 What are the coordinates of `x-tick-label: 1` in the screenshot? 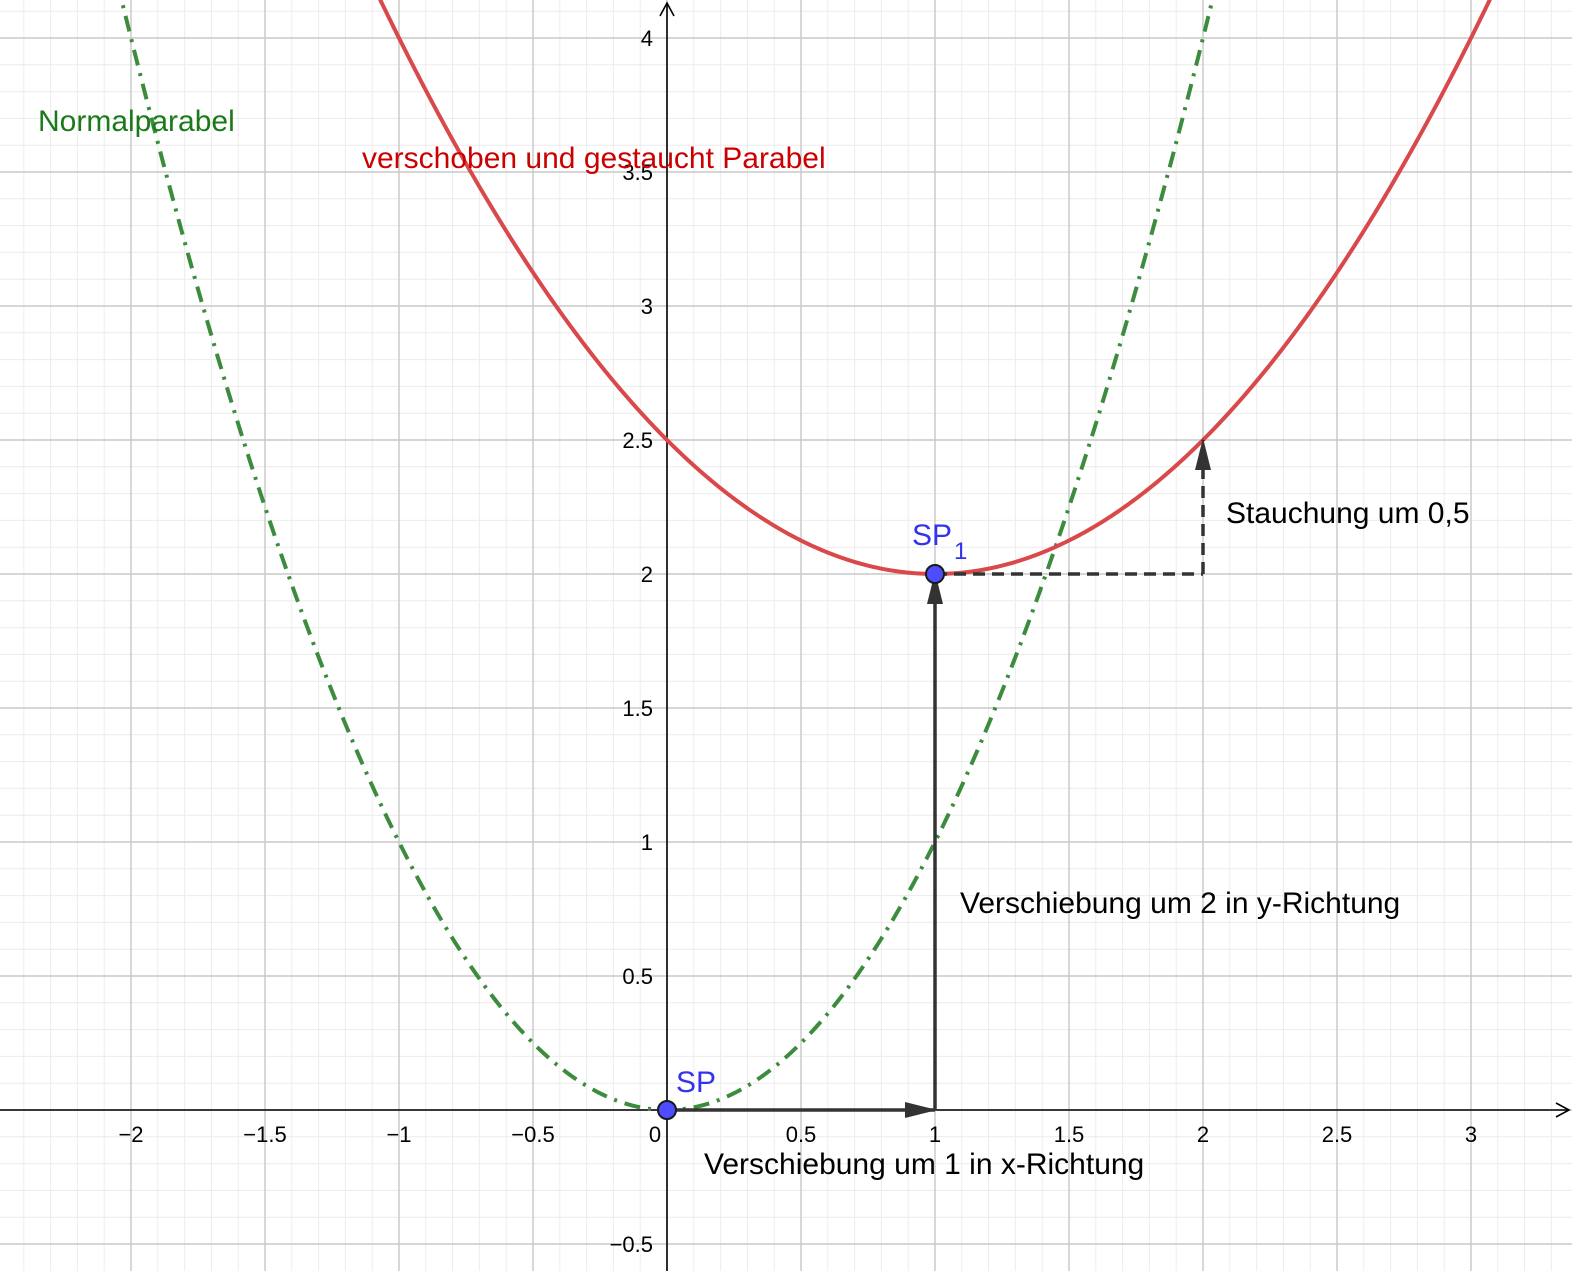 It's located at (935, 1134).